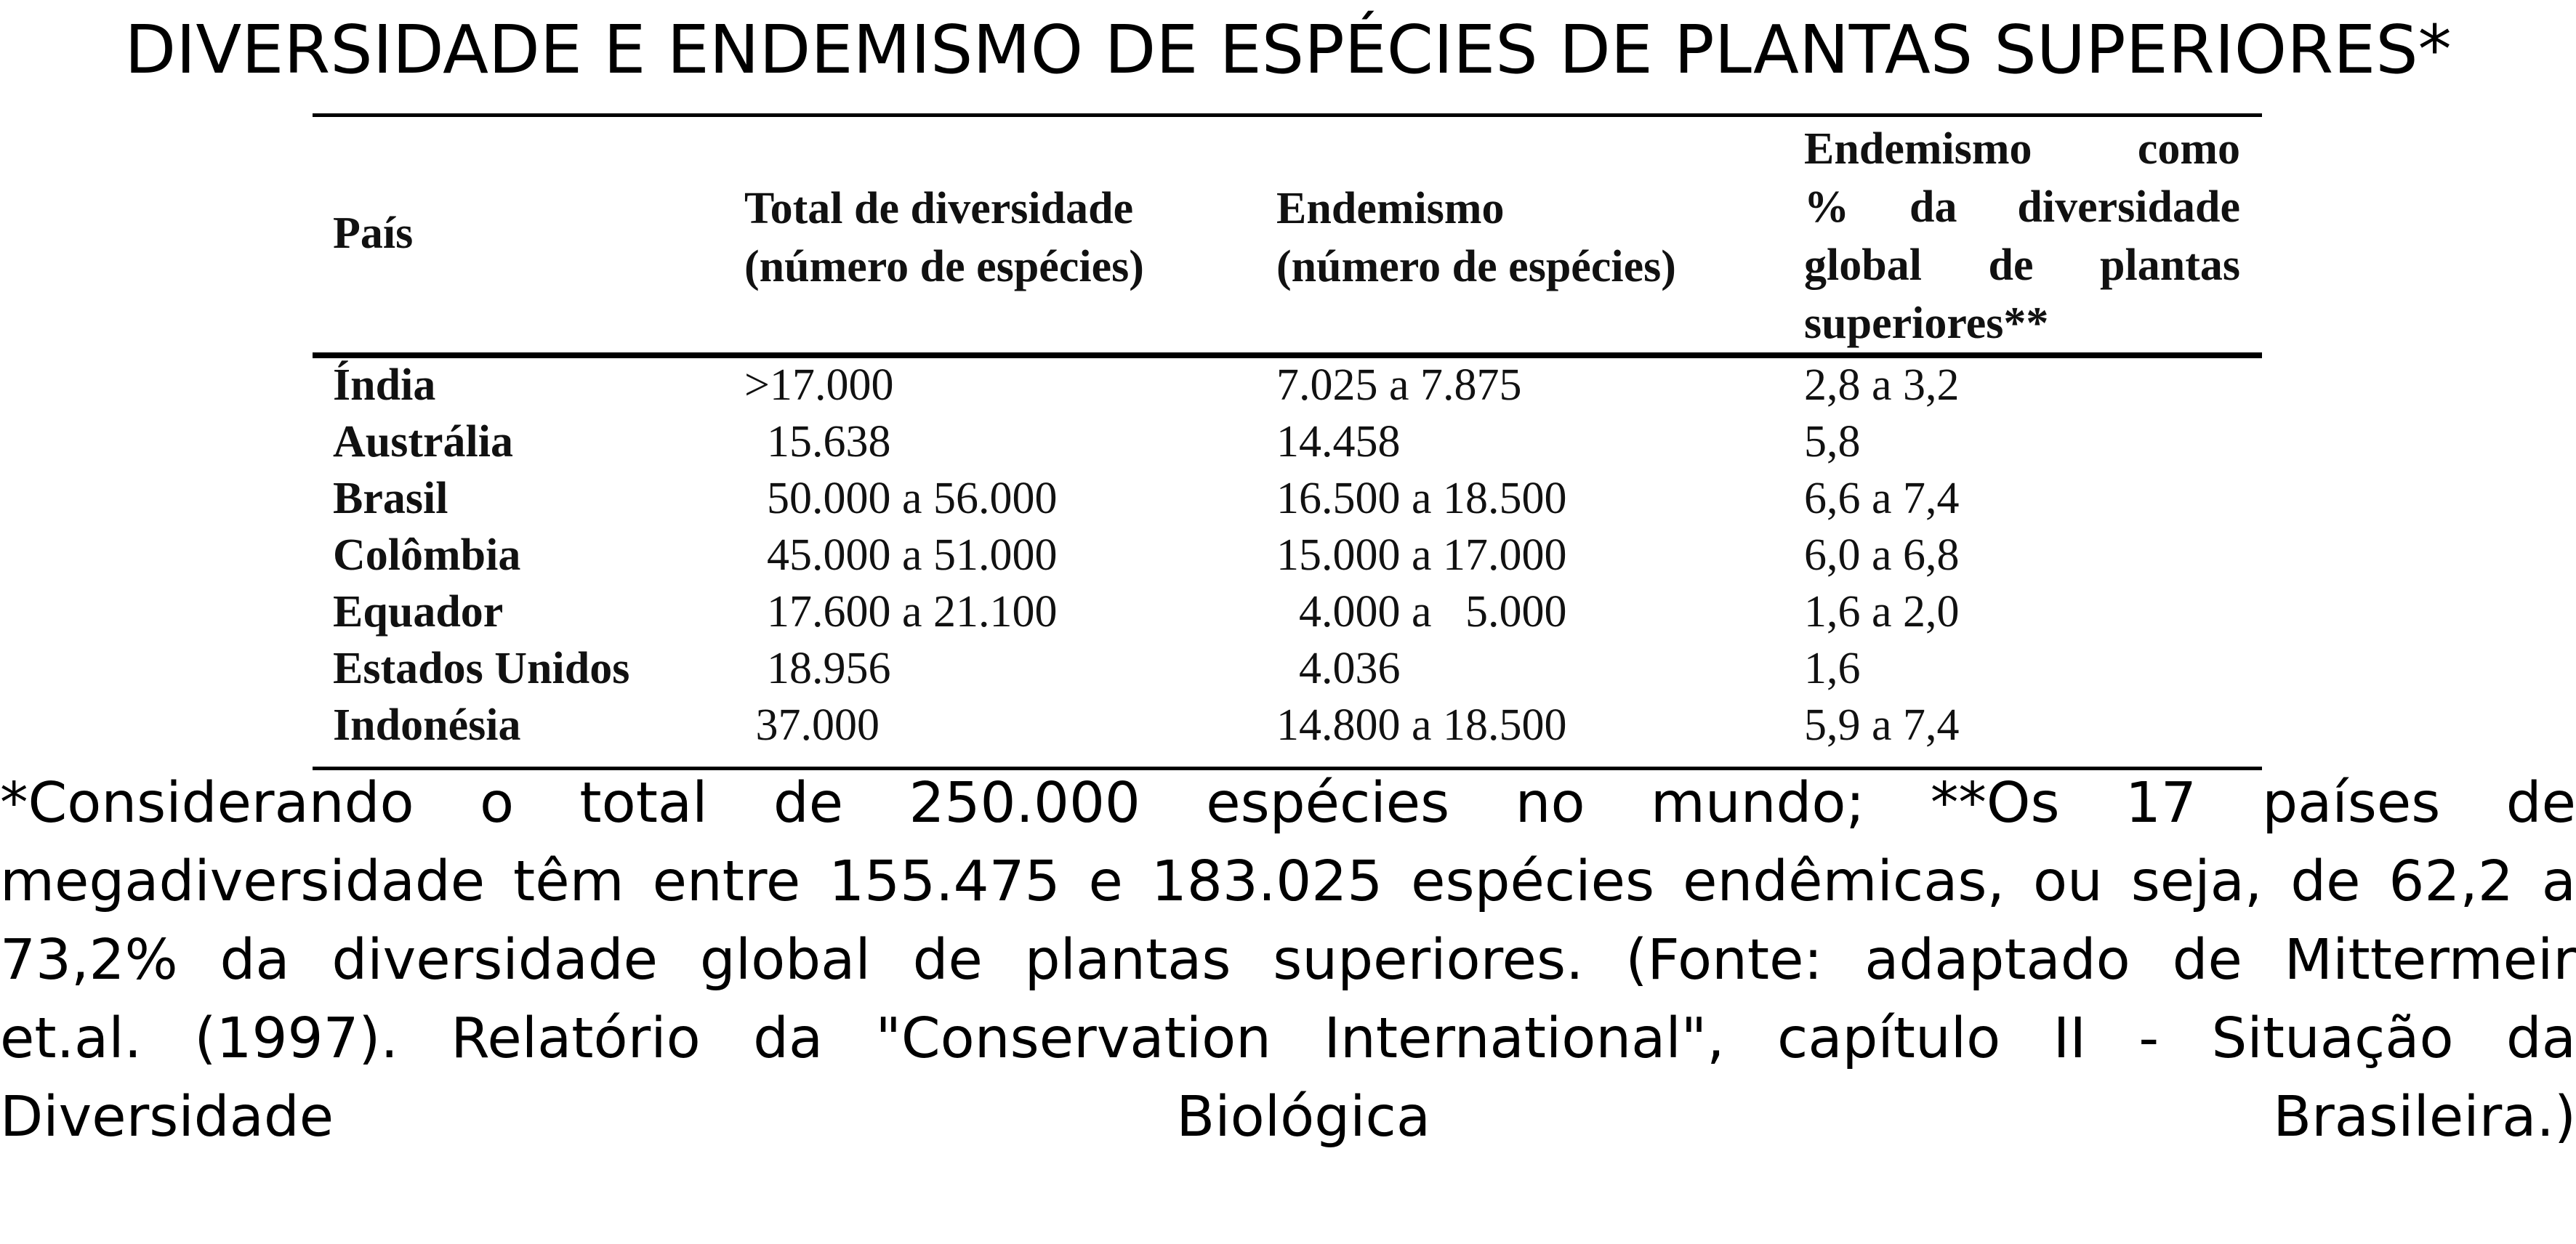 This screenshot has height=1244, width=2576. Describe the element at coordinates (819, 385) in the screenshot. I see `cell-total: >17.000` at that location.